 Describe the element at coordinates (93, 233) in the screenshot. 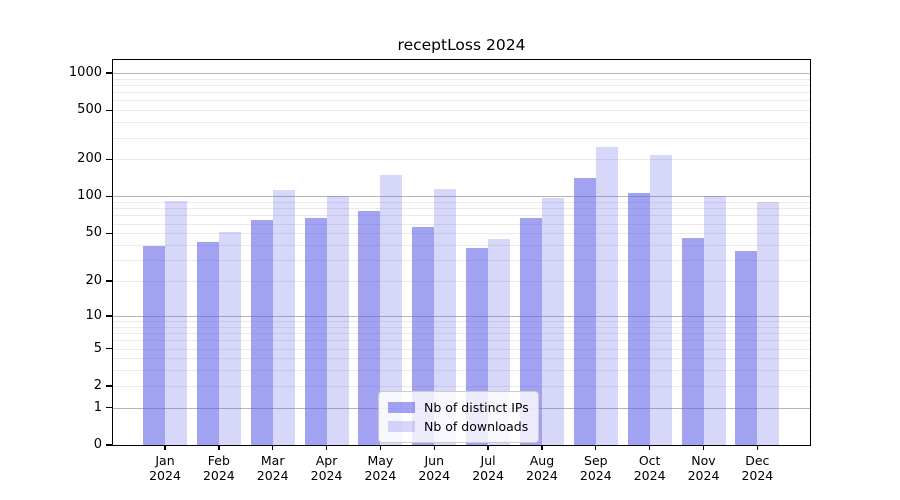

I see `y-tick-label: 50` at that location.